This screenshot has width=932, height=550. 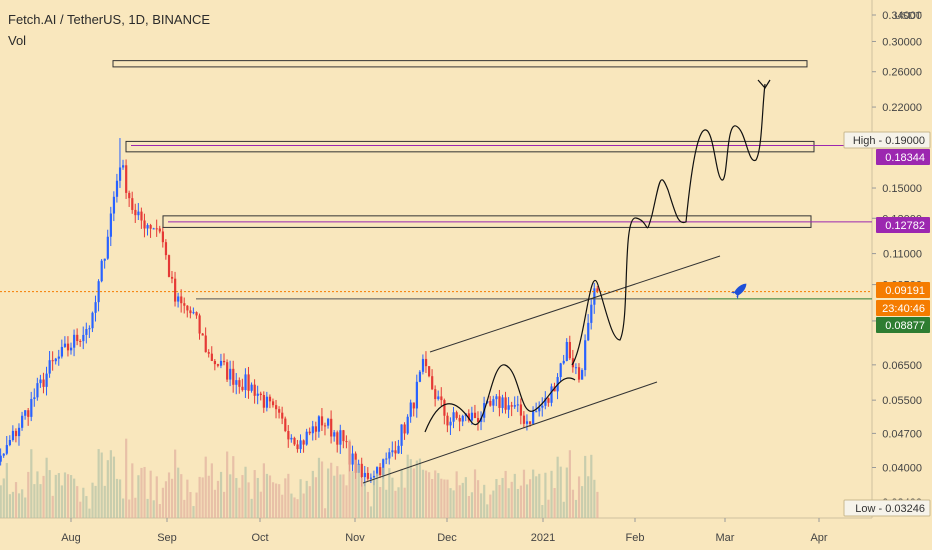 I want to click on countdown-badge-box, so click(x=903, y=308).